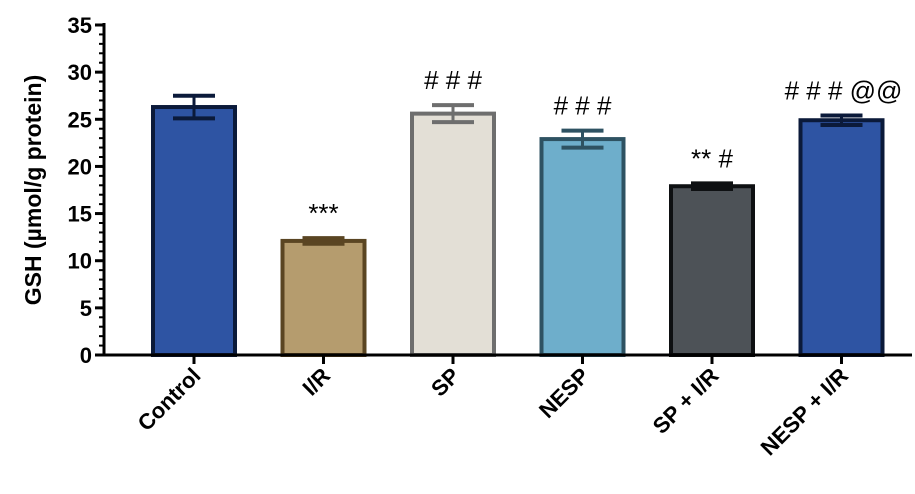 Image resolution: width=915 pixels, height=494 pixels. What do you see at coordinates (445, 382) in the screenshot?
I see `x-tick-label: SP` at bounding box center [445, 382].